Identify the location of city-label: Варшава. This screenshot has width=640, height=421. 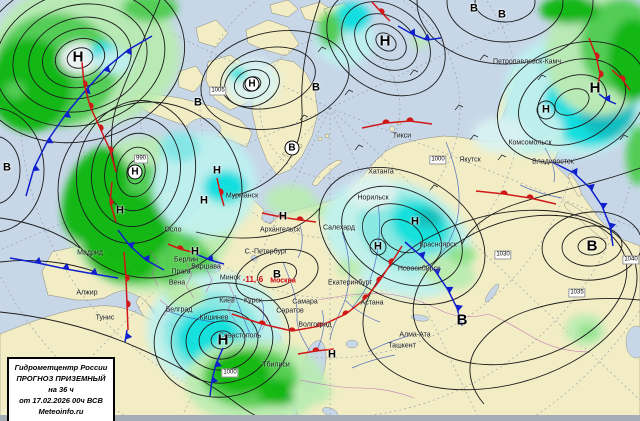
(206, 267).